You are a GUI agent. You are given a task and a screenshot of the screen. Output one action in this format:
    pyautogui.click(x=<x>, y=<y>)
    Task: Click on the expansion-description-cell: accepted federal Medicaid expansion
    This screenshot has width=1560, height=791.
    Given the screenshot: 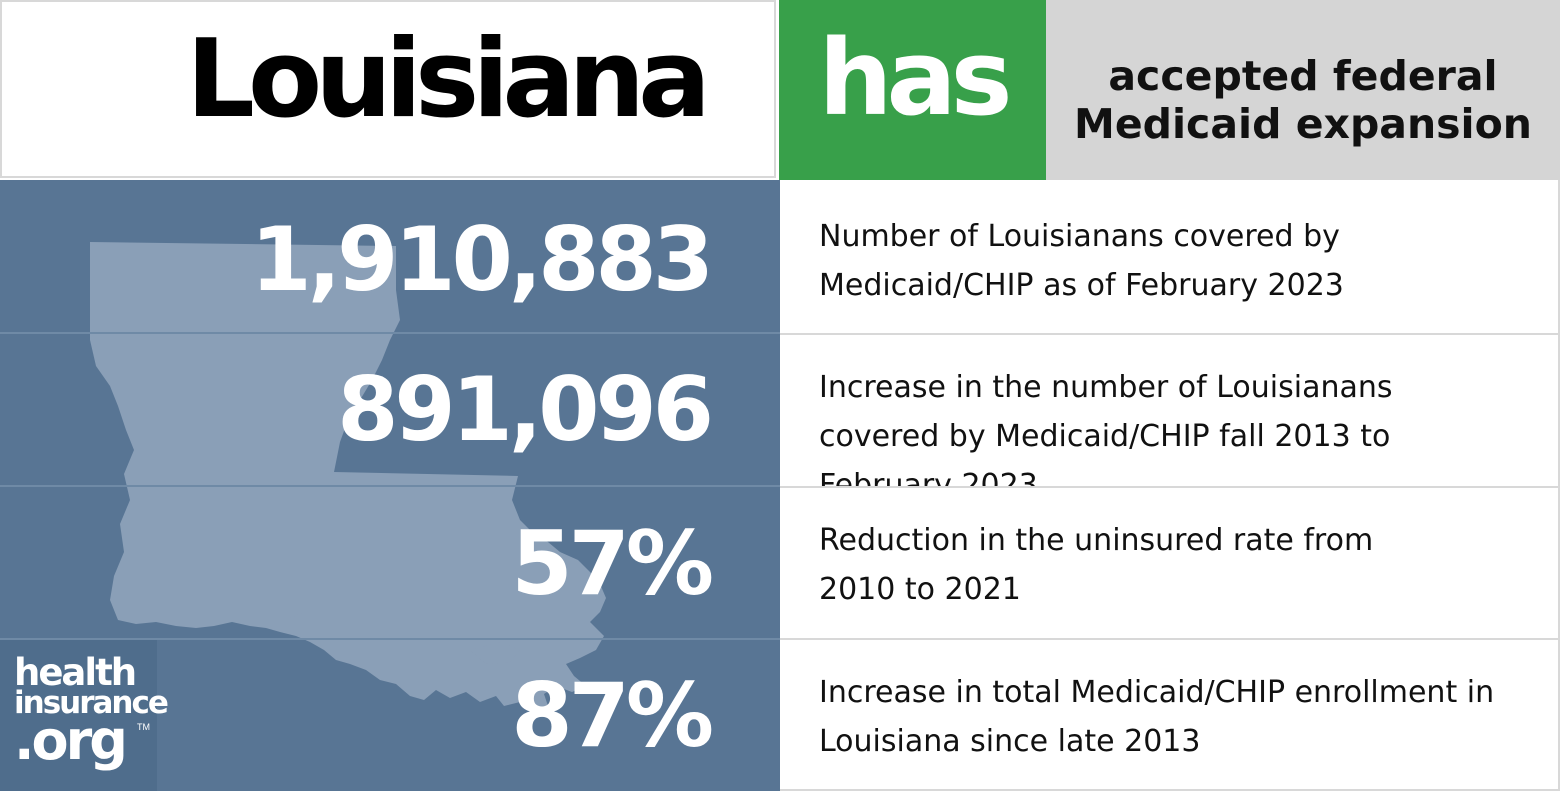 What is the action you would take?
    pyautogui.click(x=1303, y=90)
    